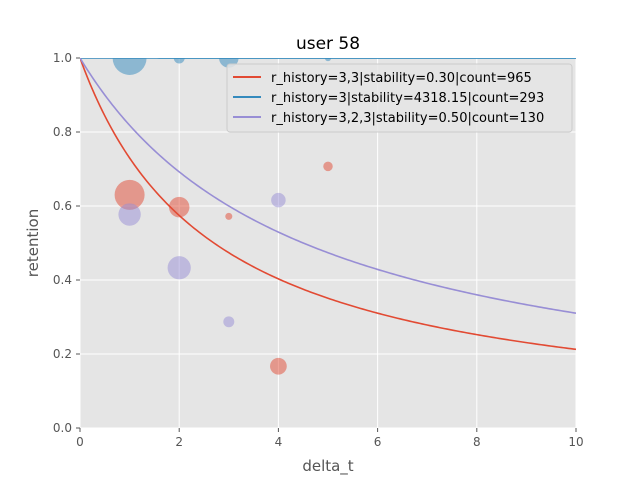 Image resolution: width=640 pixels, height=484 pixels. What do you see at coordinates (407, 98) in the screenshot?
I see `legend-label: r_history=3|stability=4318.15|count=293` at bounding box center [407, 98].